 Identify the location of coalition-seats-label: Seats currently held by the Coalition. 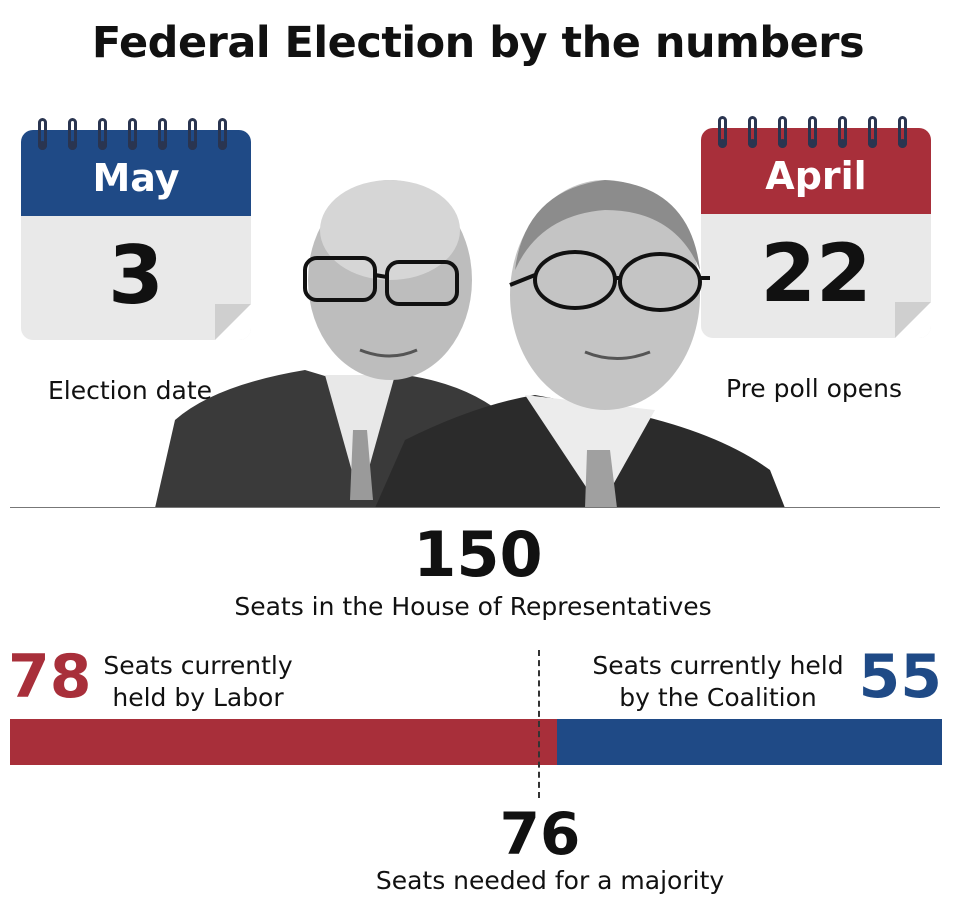
(718, 682).